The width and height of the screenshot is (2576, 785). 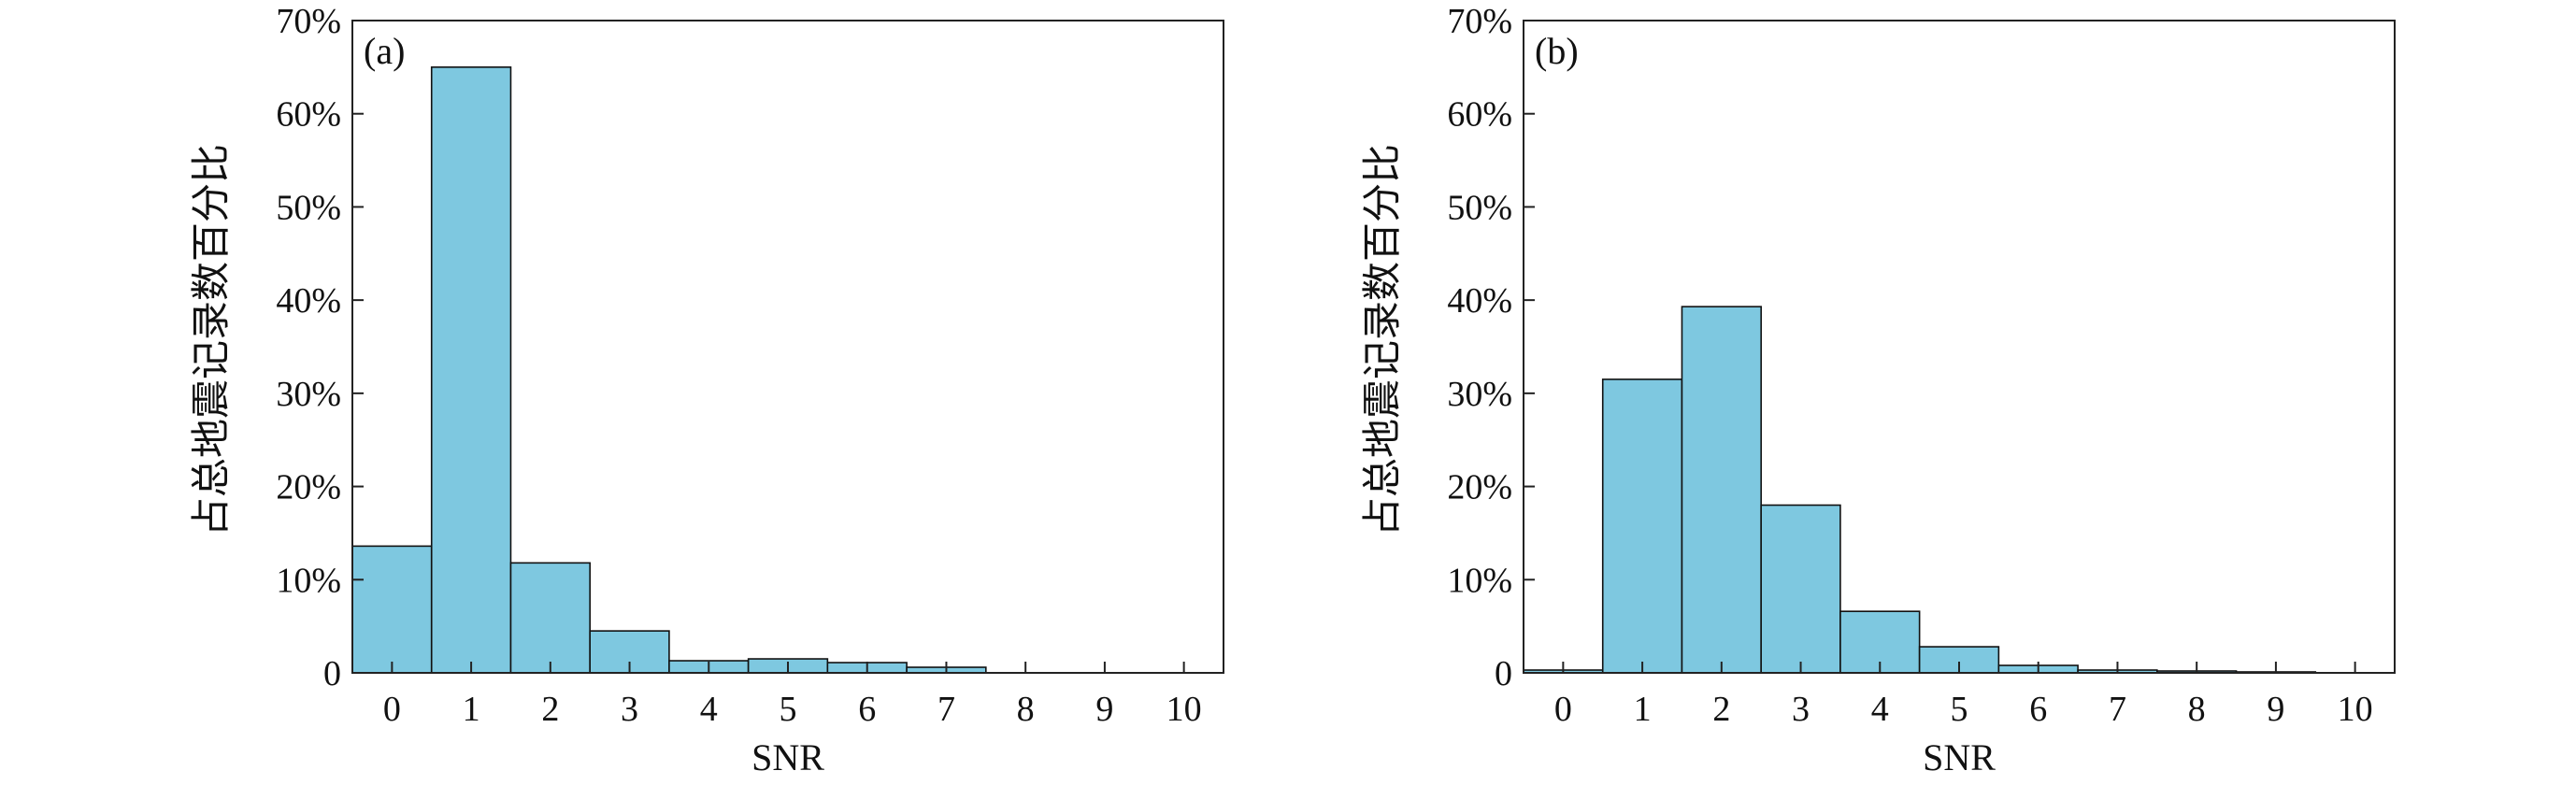 What do you see at coordinates (1557, 51) in the screenshot?
I see `panel-label: (b)` at bounding box center [1557, 51].